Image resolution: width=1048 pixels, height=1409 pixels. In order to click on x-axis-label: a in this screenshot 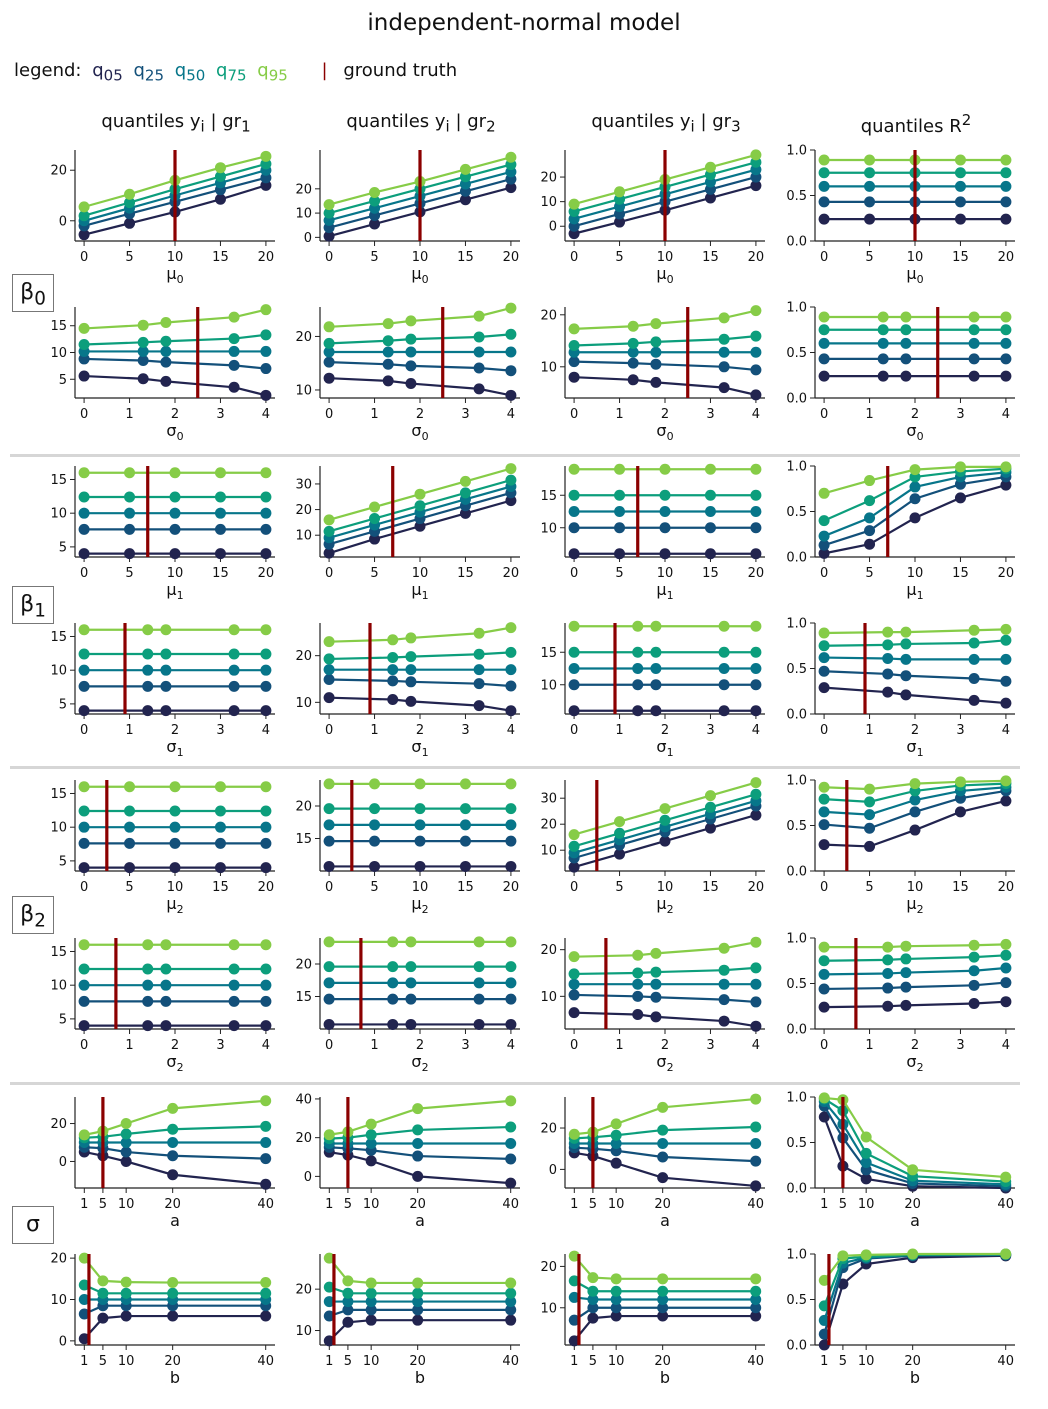, I will do `click(915, 1220)`.